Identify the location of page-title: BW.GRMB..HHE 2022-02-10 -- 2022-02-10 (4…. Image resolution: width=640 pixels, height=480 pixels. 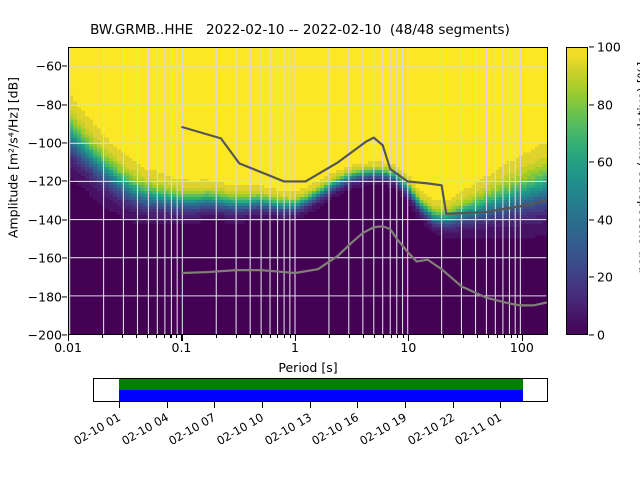
(300, 30).